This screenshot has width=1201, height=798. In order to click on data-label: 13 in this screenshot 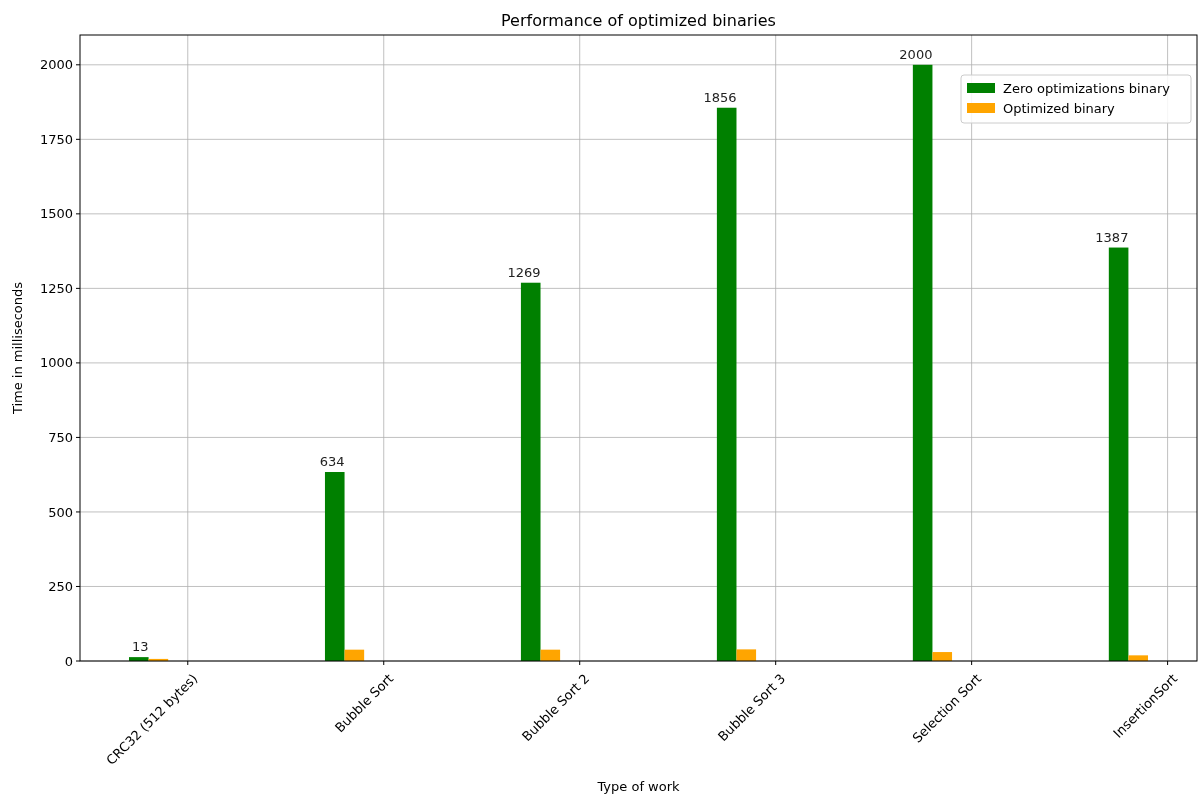, I will do `click(140, 647)`.